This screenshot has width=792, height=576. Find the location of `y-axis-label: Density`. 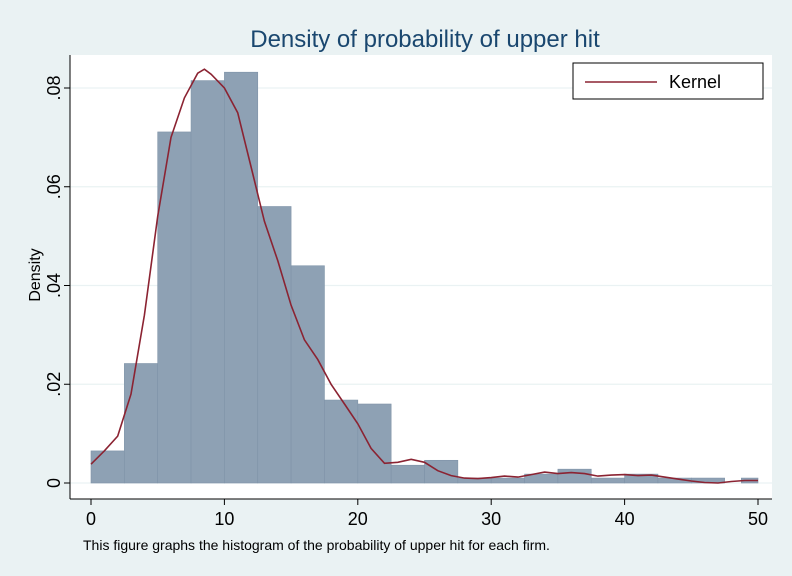

y-axis-label: Density is located at coordinates (35, 274).